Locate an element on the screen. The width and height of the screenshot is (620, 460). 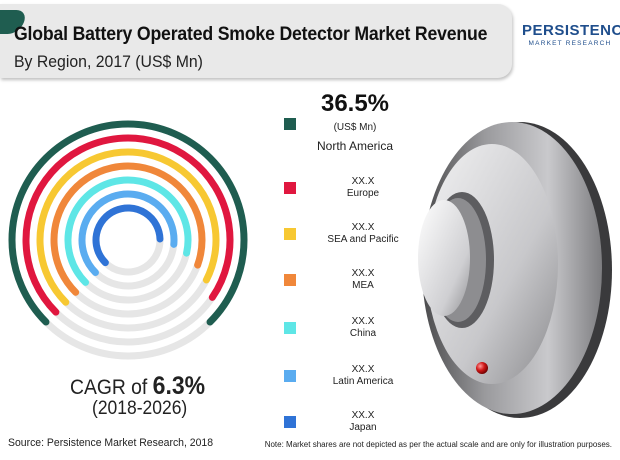
ring-bar-europe is located at coordinates (128, 225).